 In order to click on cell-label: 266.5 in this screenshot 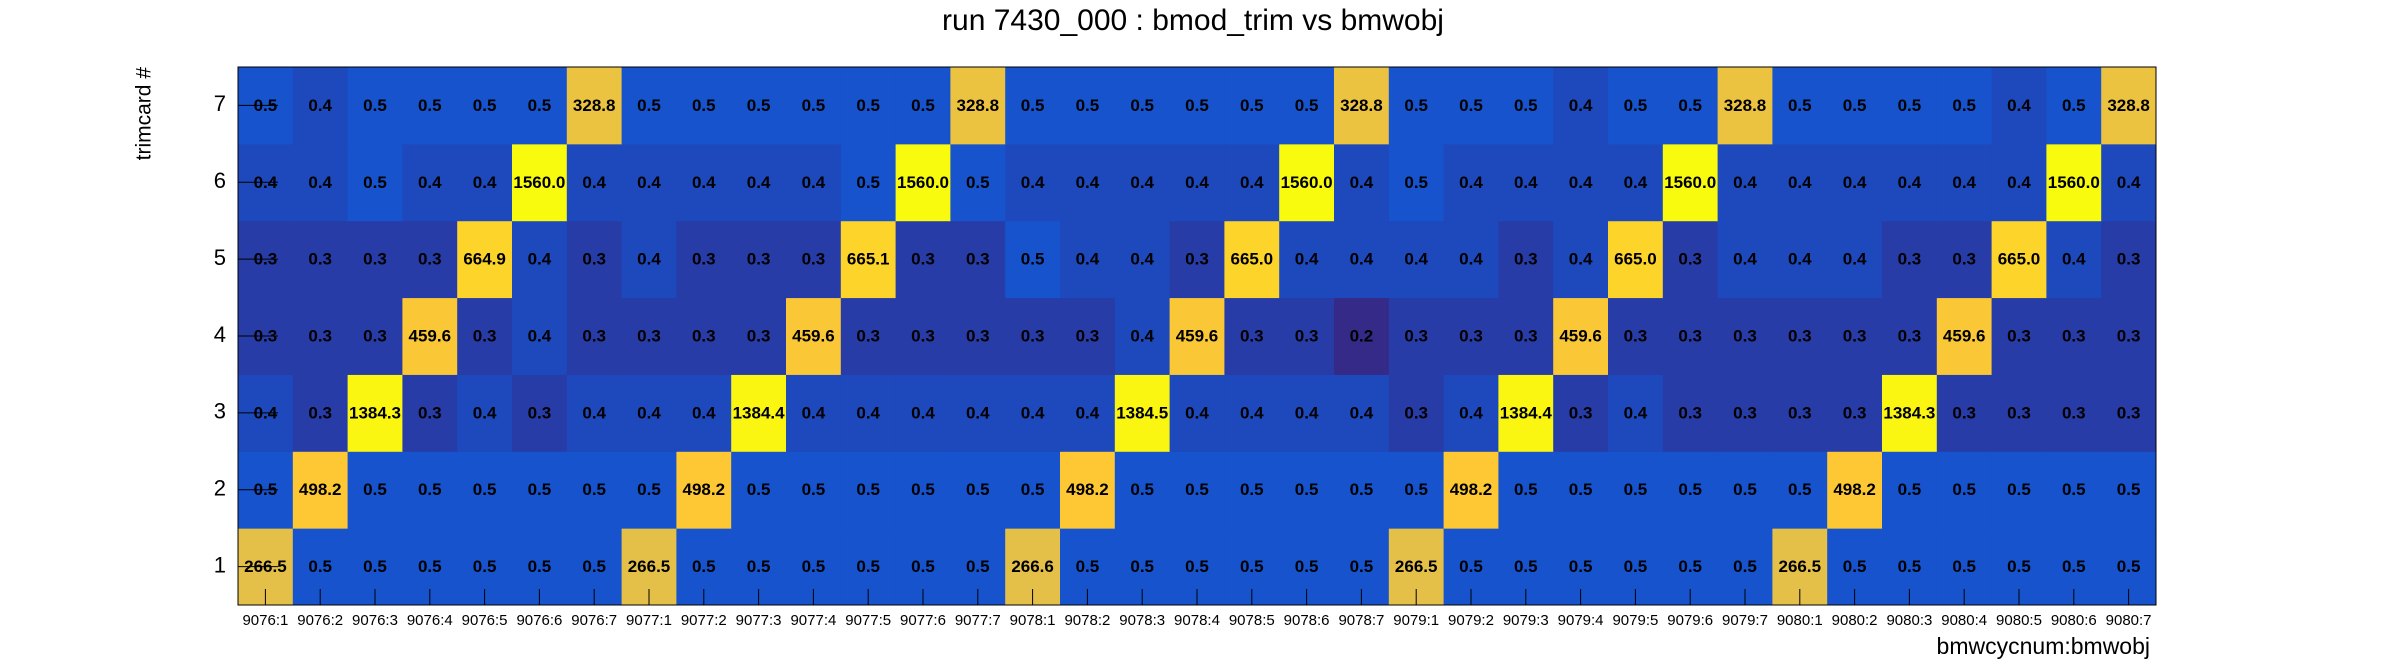, I will do `click(1800, 566)`.